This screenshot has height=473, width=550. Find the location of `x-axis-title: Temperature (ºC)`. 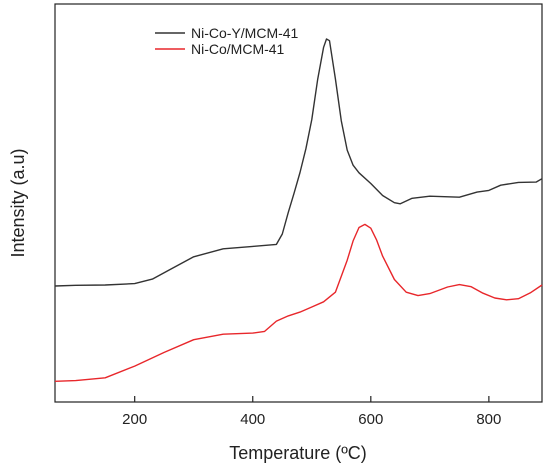

x-axis-title: Temperature (ºC) is located at coordinates (298, 453).